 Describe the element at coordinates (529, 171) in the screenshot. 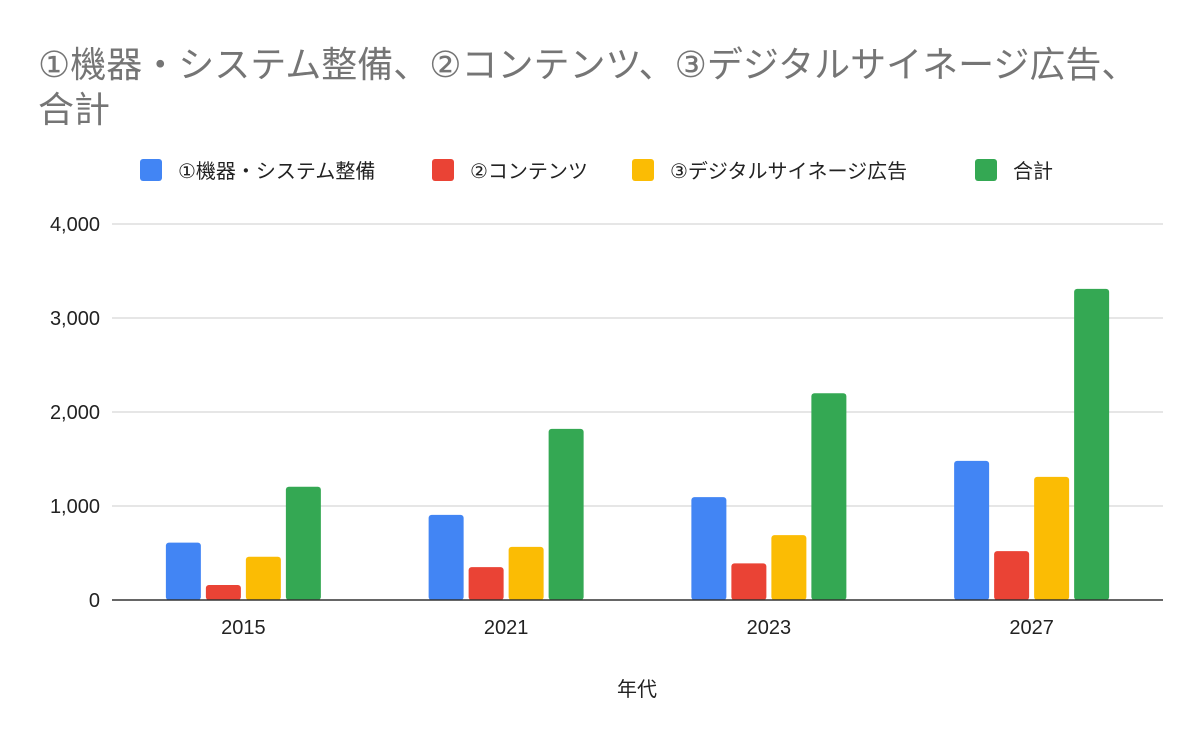

I see `legend-label: ②コンテンツ` at that location.